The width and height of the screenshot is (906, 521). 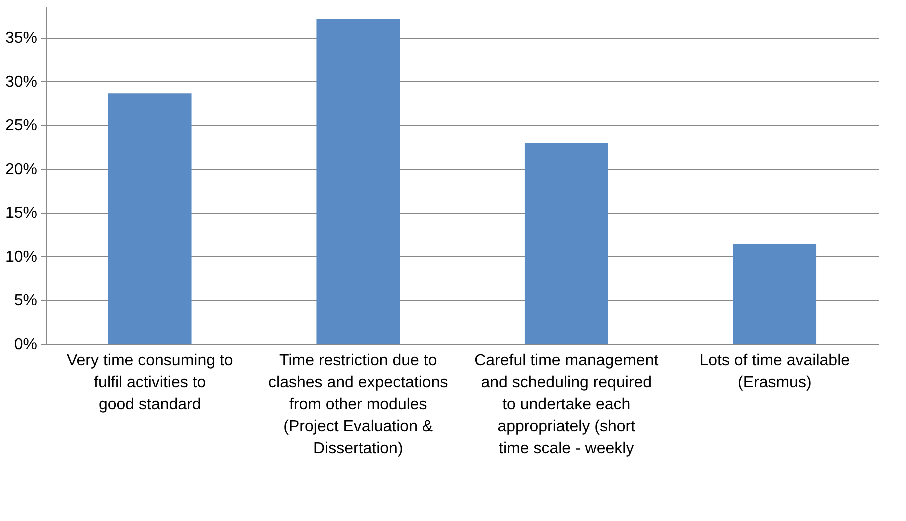 I want to click on y-tick-label: 10%, so click(x=21, y=257).